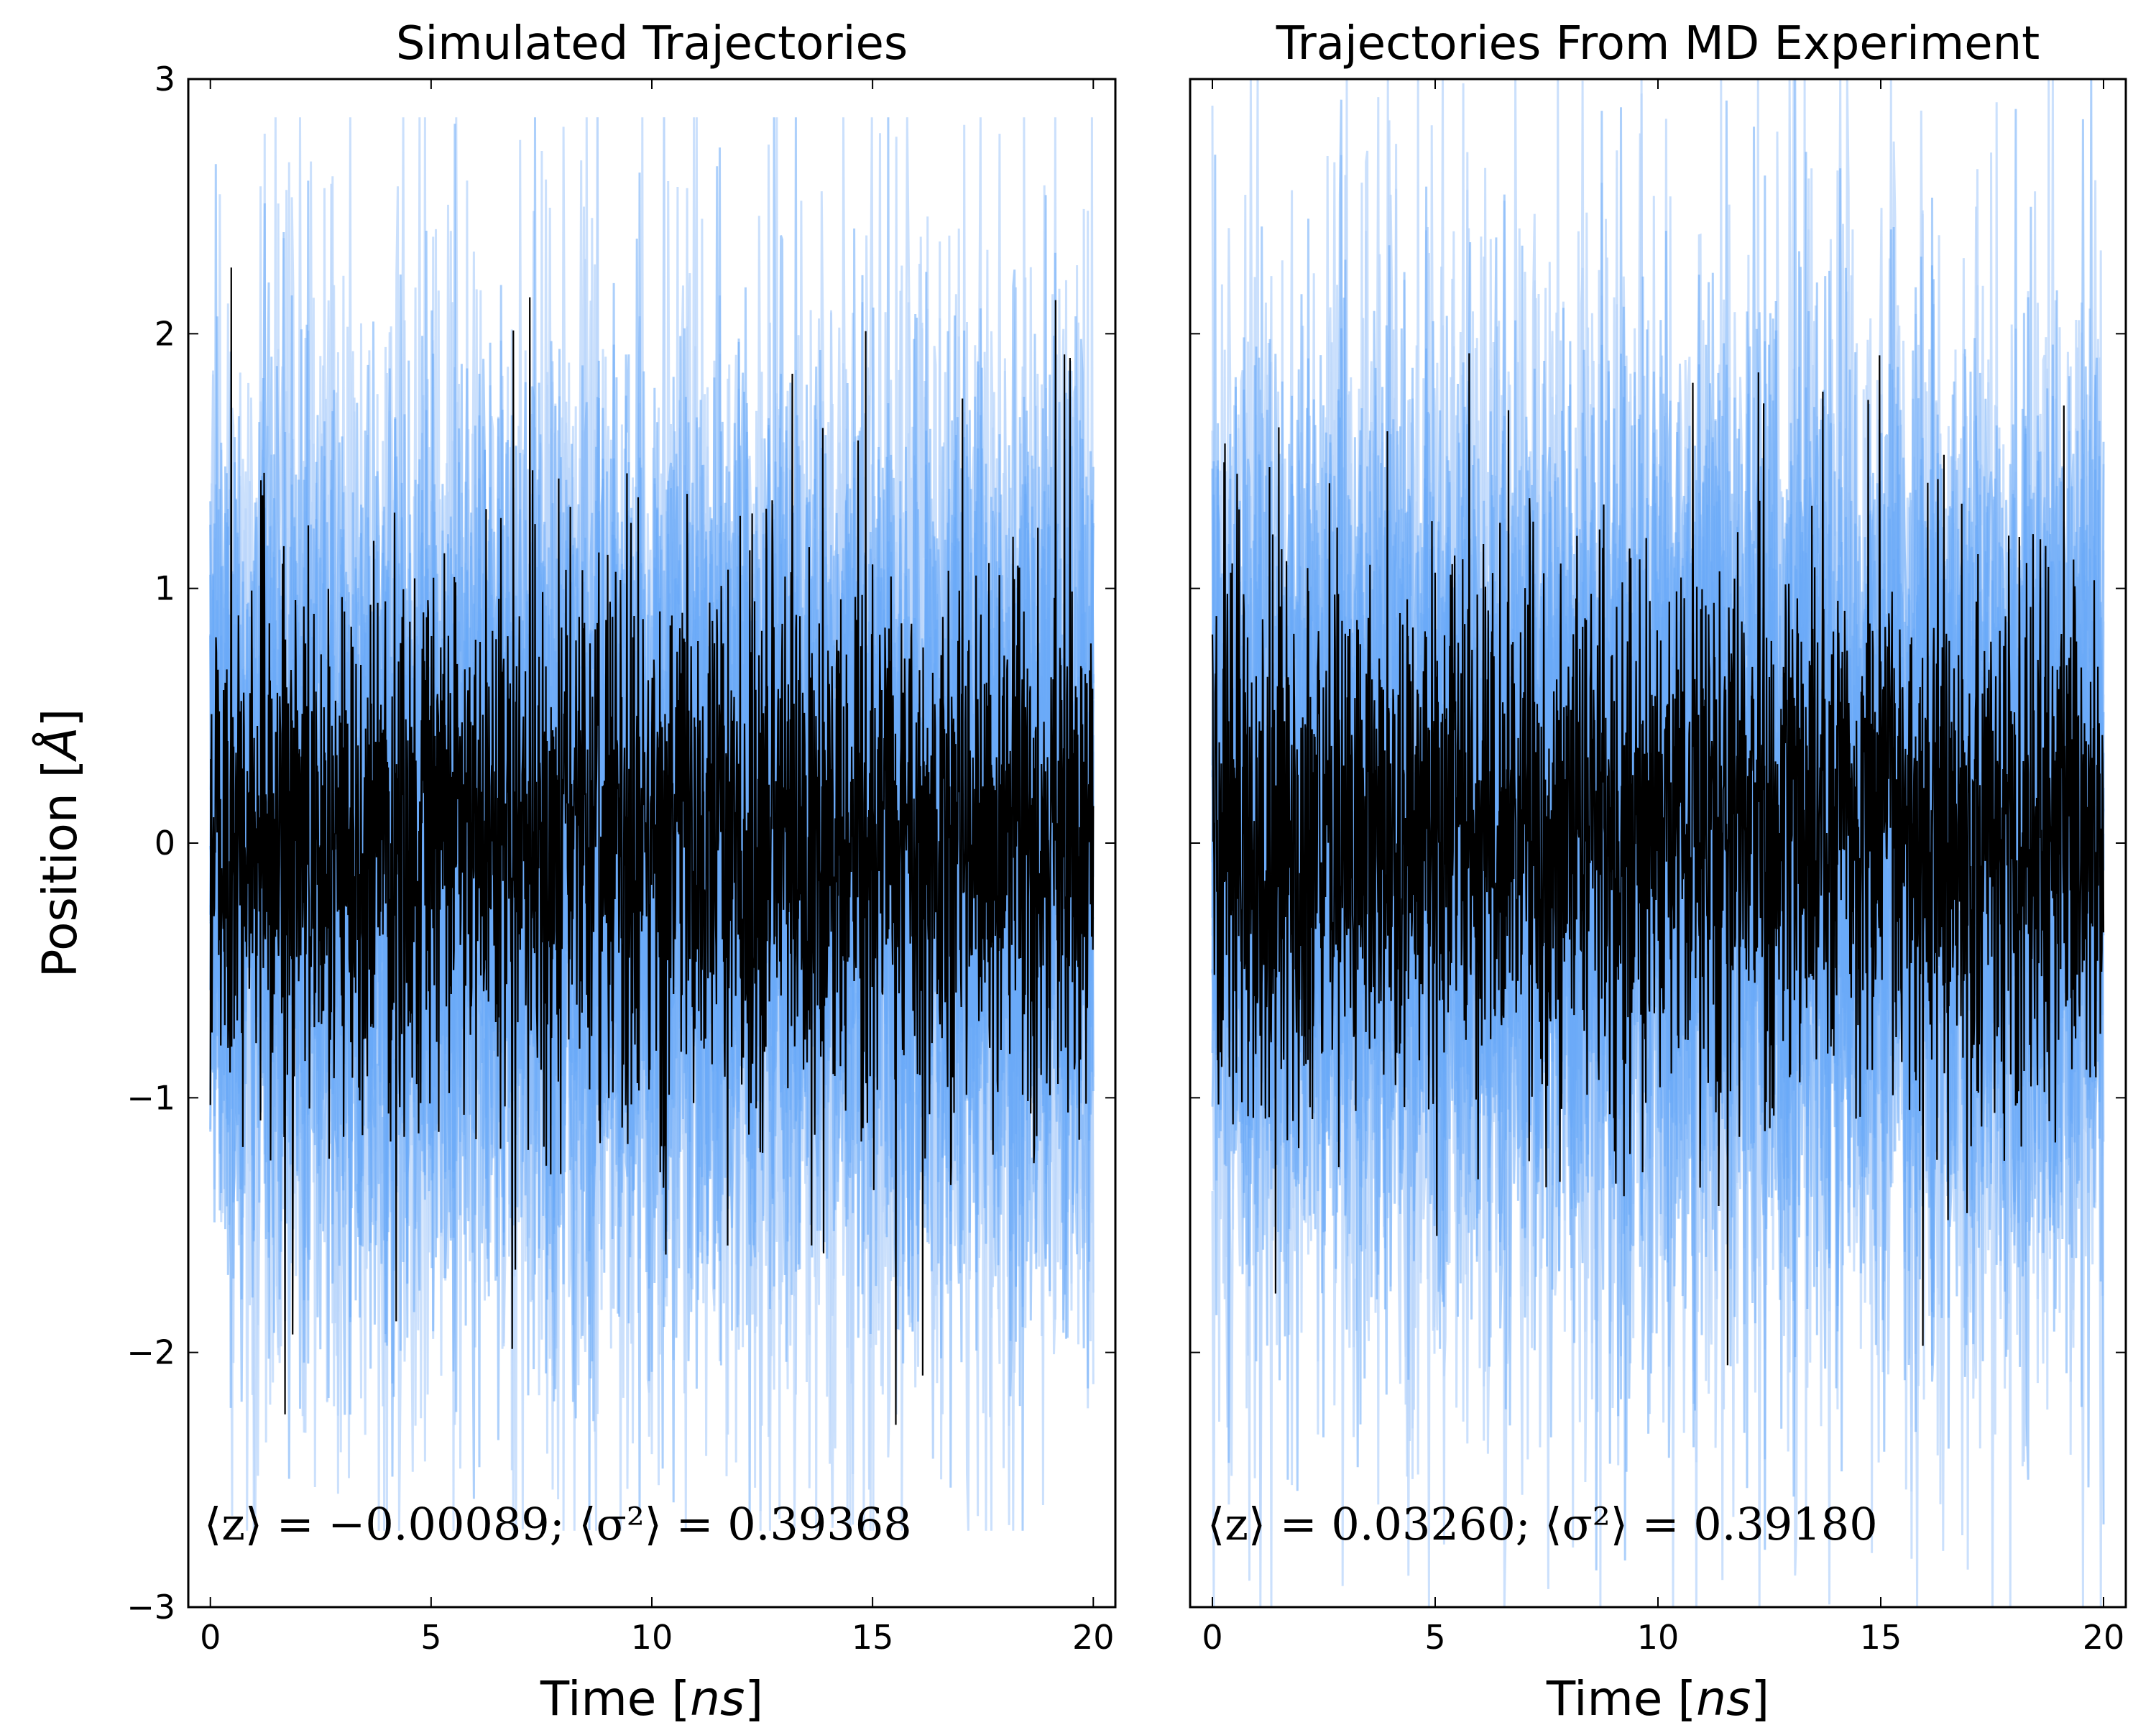  Describe the element at coordinates (165, 333) in the screenshot. I see `y-tick-label: 2` at that location.